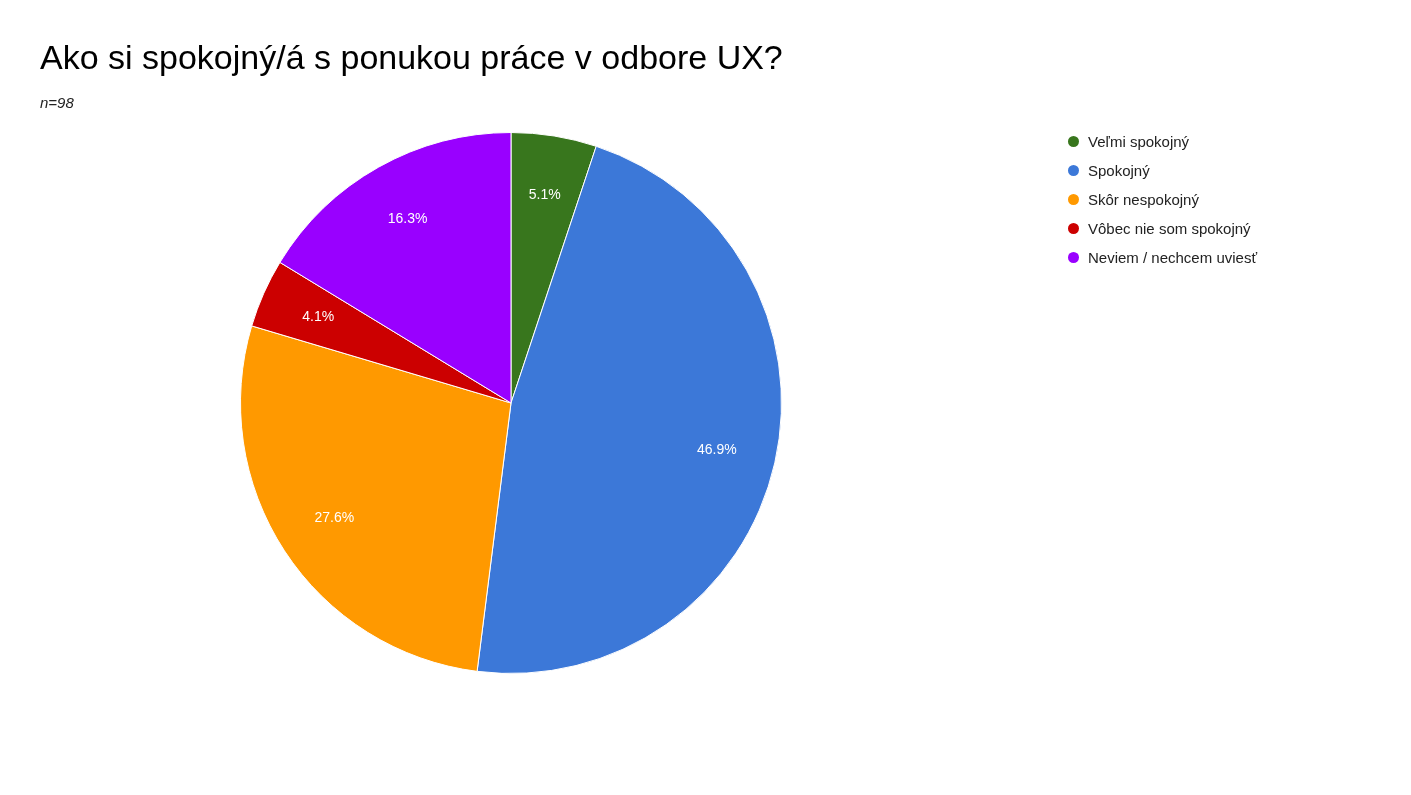 Image resolution: width=1411 pixels, height=795 pixels. I want to click on data-label: 27.6%, so click(334, 517).